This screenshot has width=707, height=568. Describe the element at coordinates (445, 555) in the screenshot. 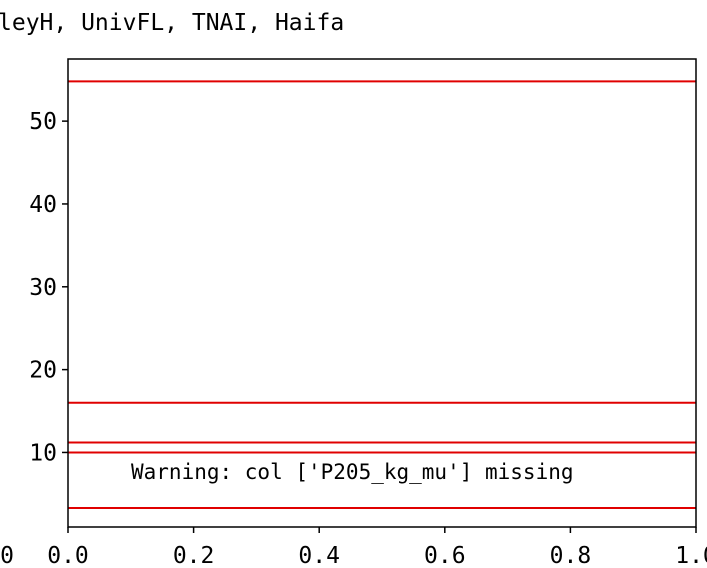

I see `x-tick-label: 0.6` at that location.